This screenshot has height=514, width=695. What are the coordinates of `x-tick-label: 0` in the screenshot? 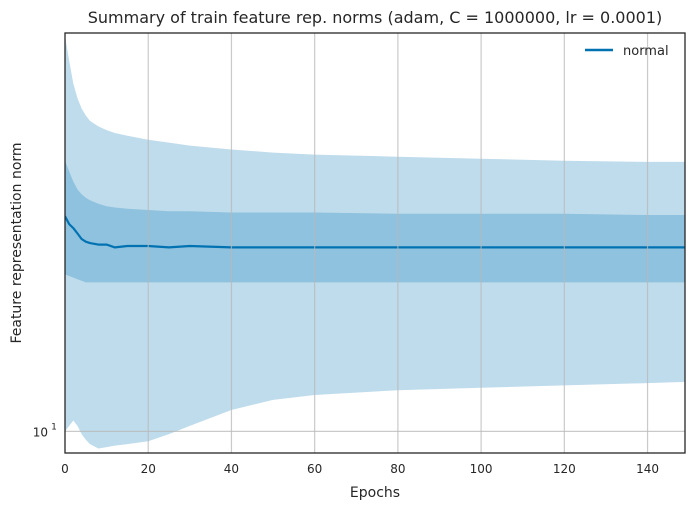 It's located at (65, 469).